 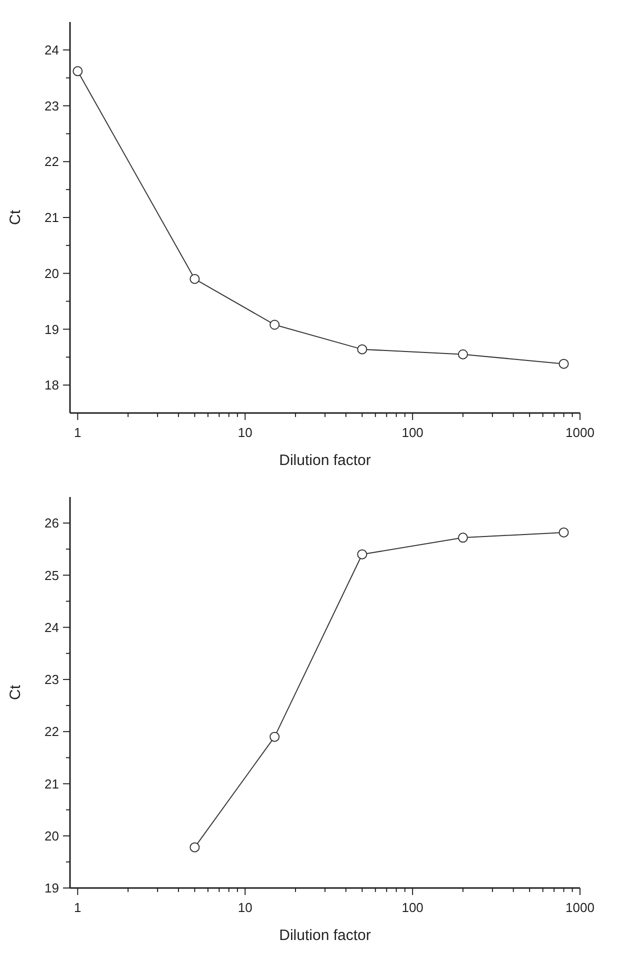 What do you see at coordinates (51, 385) in the screenshot?
I see `y-tick-label: 18` at bounding box center [51, 385].